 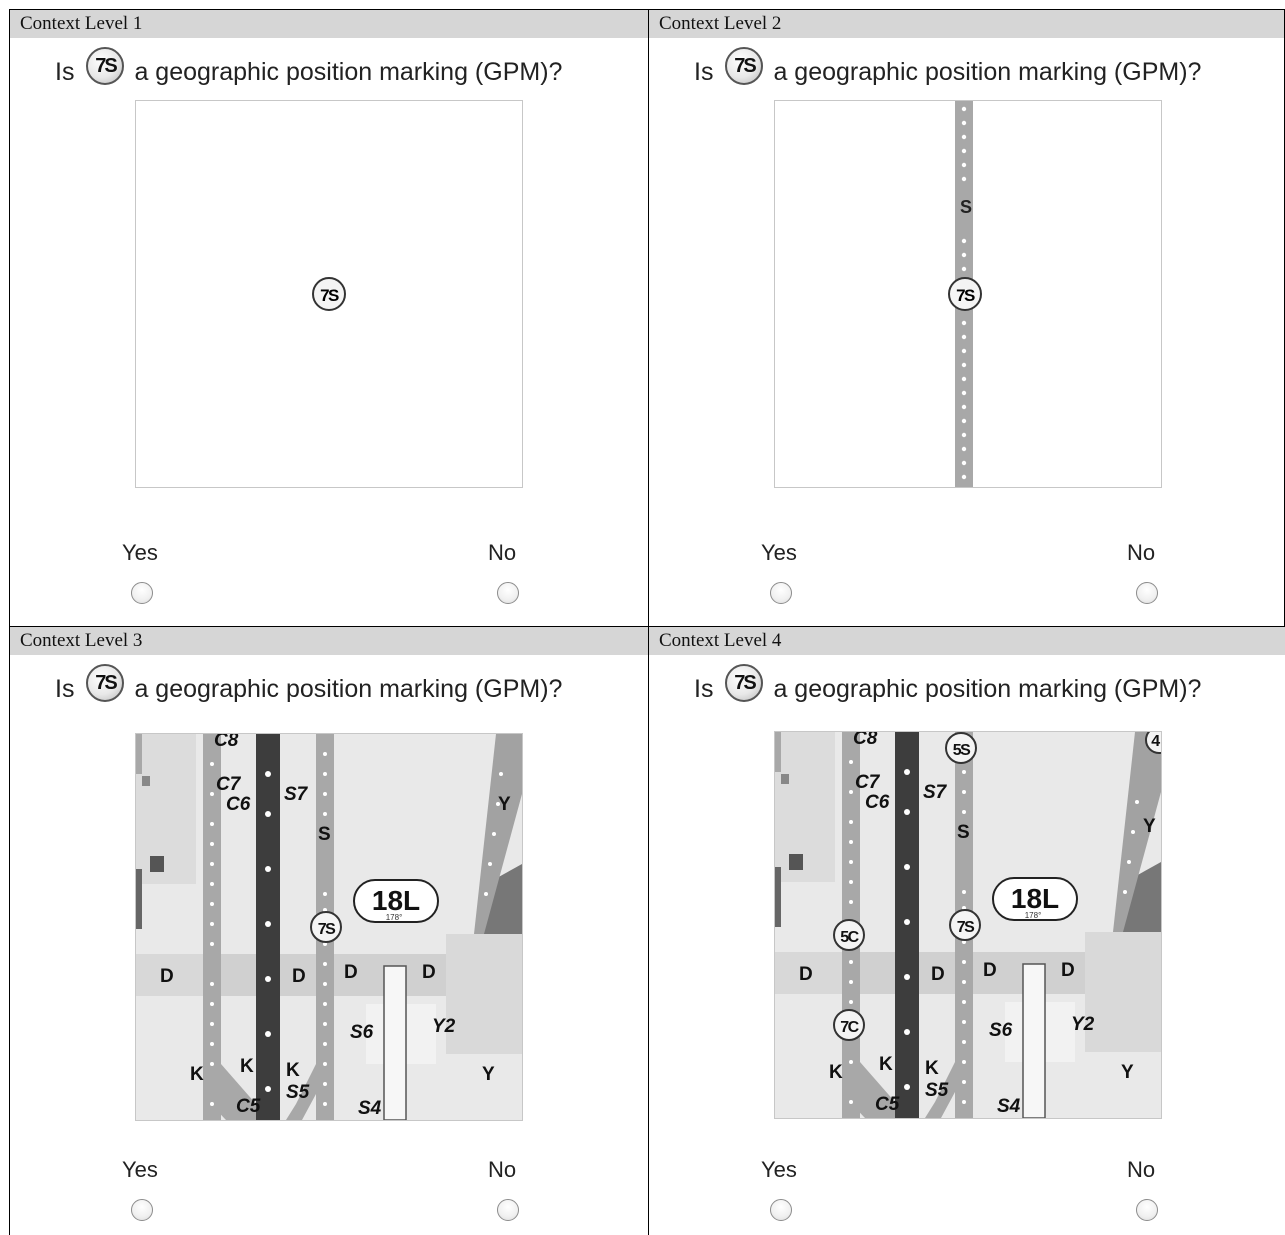 What do you see at coordinates (329, 24) in the screenshot?
I see `panel-header: Context Level 1` at bounding box center [329, 24].